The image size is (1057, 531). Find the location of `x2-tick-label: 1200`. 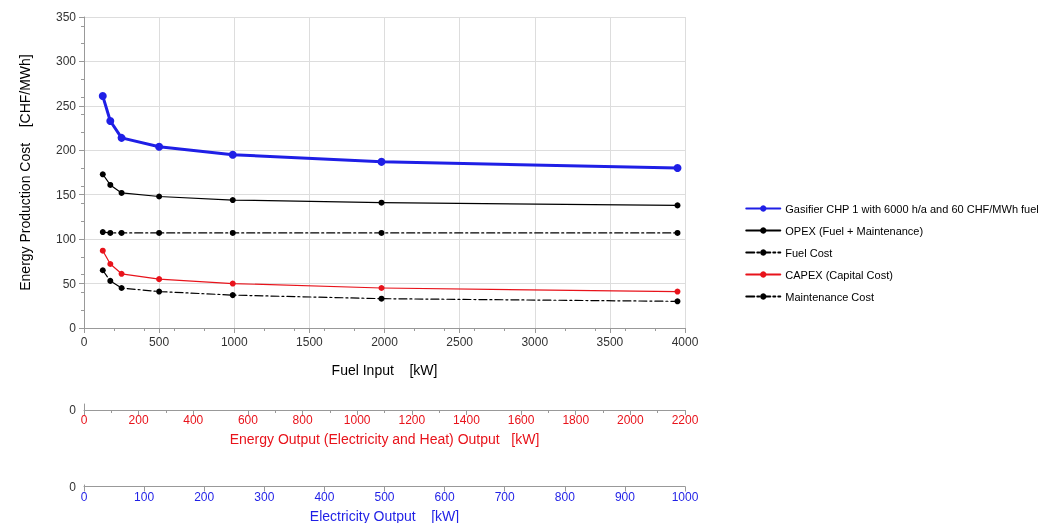

x2-tick-label: 1200 is located at coordinates (412, 420).